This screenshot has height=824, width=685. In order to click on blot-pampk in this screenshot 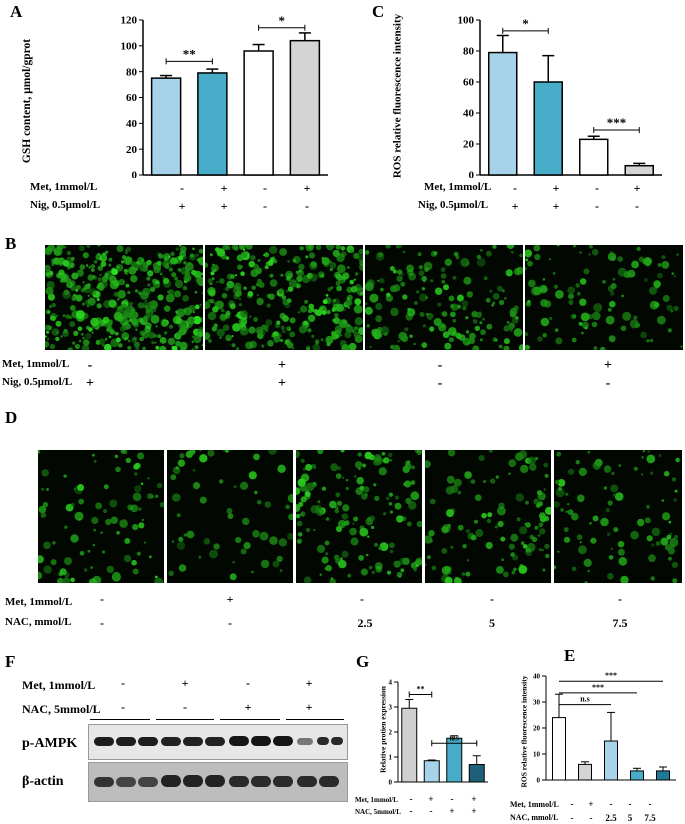, I will do `click(218, 742)`.